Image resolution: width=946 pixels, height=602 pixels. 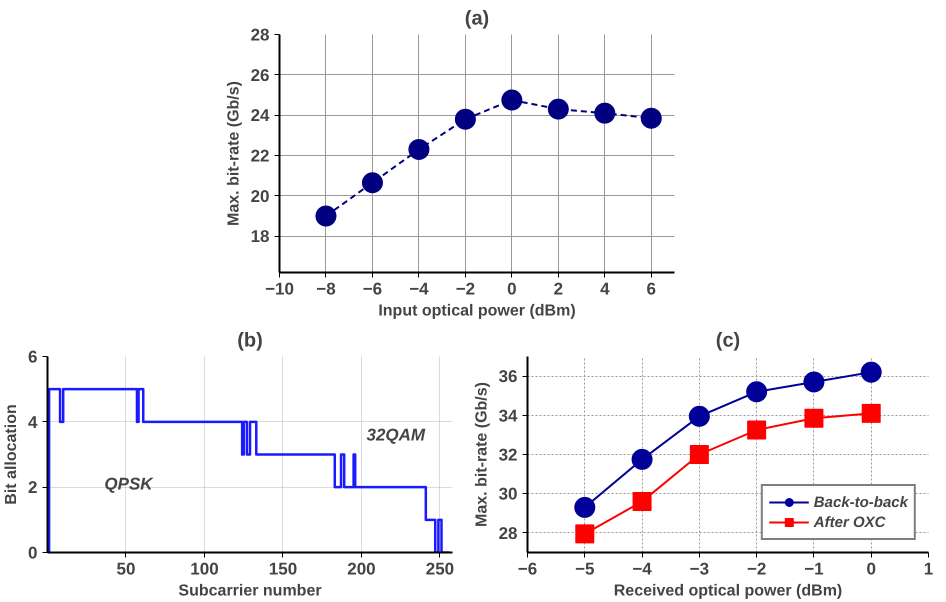 What do you see at coordinates (440, 569) in the screenshot?
I see `x-tick-label: 250` at bounding box center [440, 569].